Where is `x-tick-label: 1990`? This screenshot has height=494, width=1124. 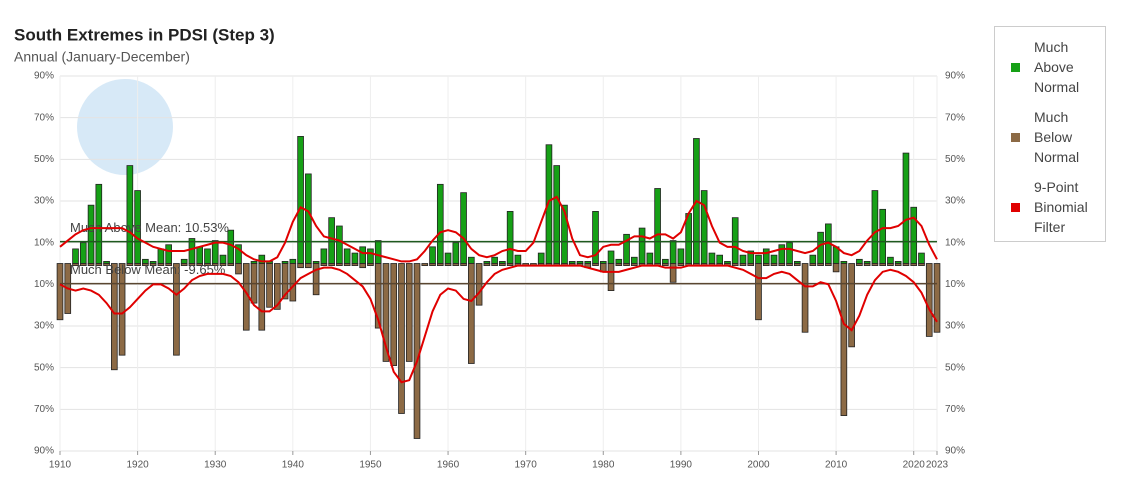 x-tick-label: 1990 is located at coordinates (681, 465).